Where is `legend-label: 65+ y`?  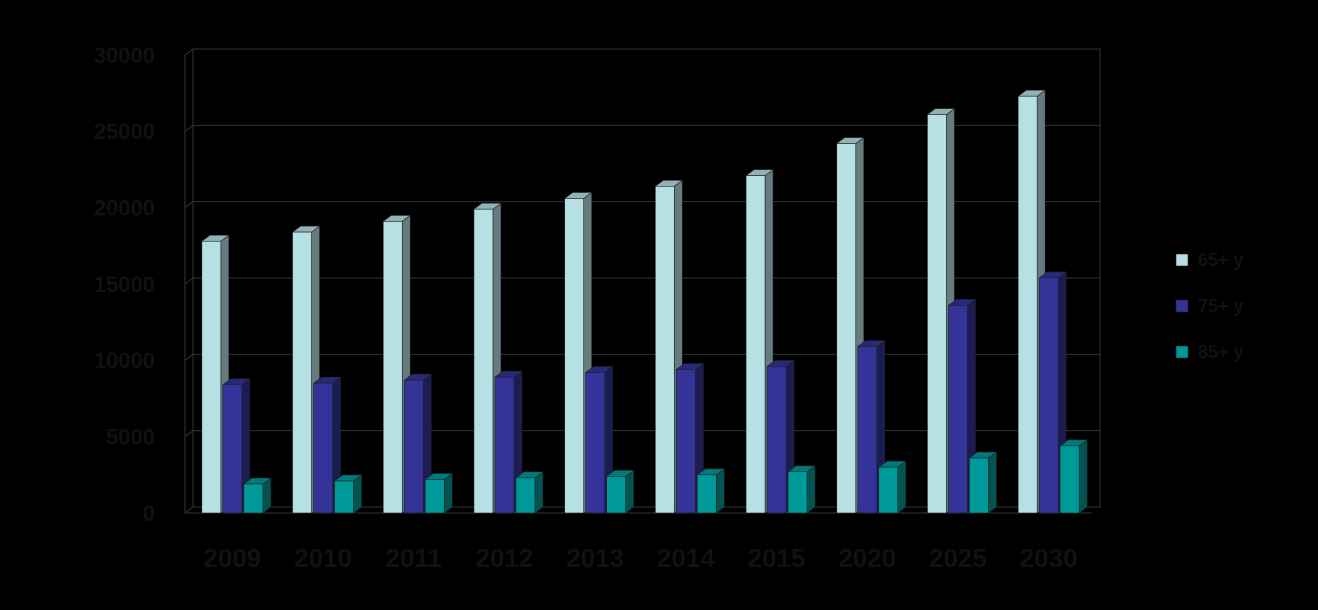
legend-label: 65+ y is located at coordinates (1221, 260).